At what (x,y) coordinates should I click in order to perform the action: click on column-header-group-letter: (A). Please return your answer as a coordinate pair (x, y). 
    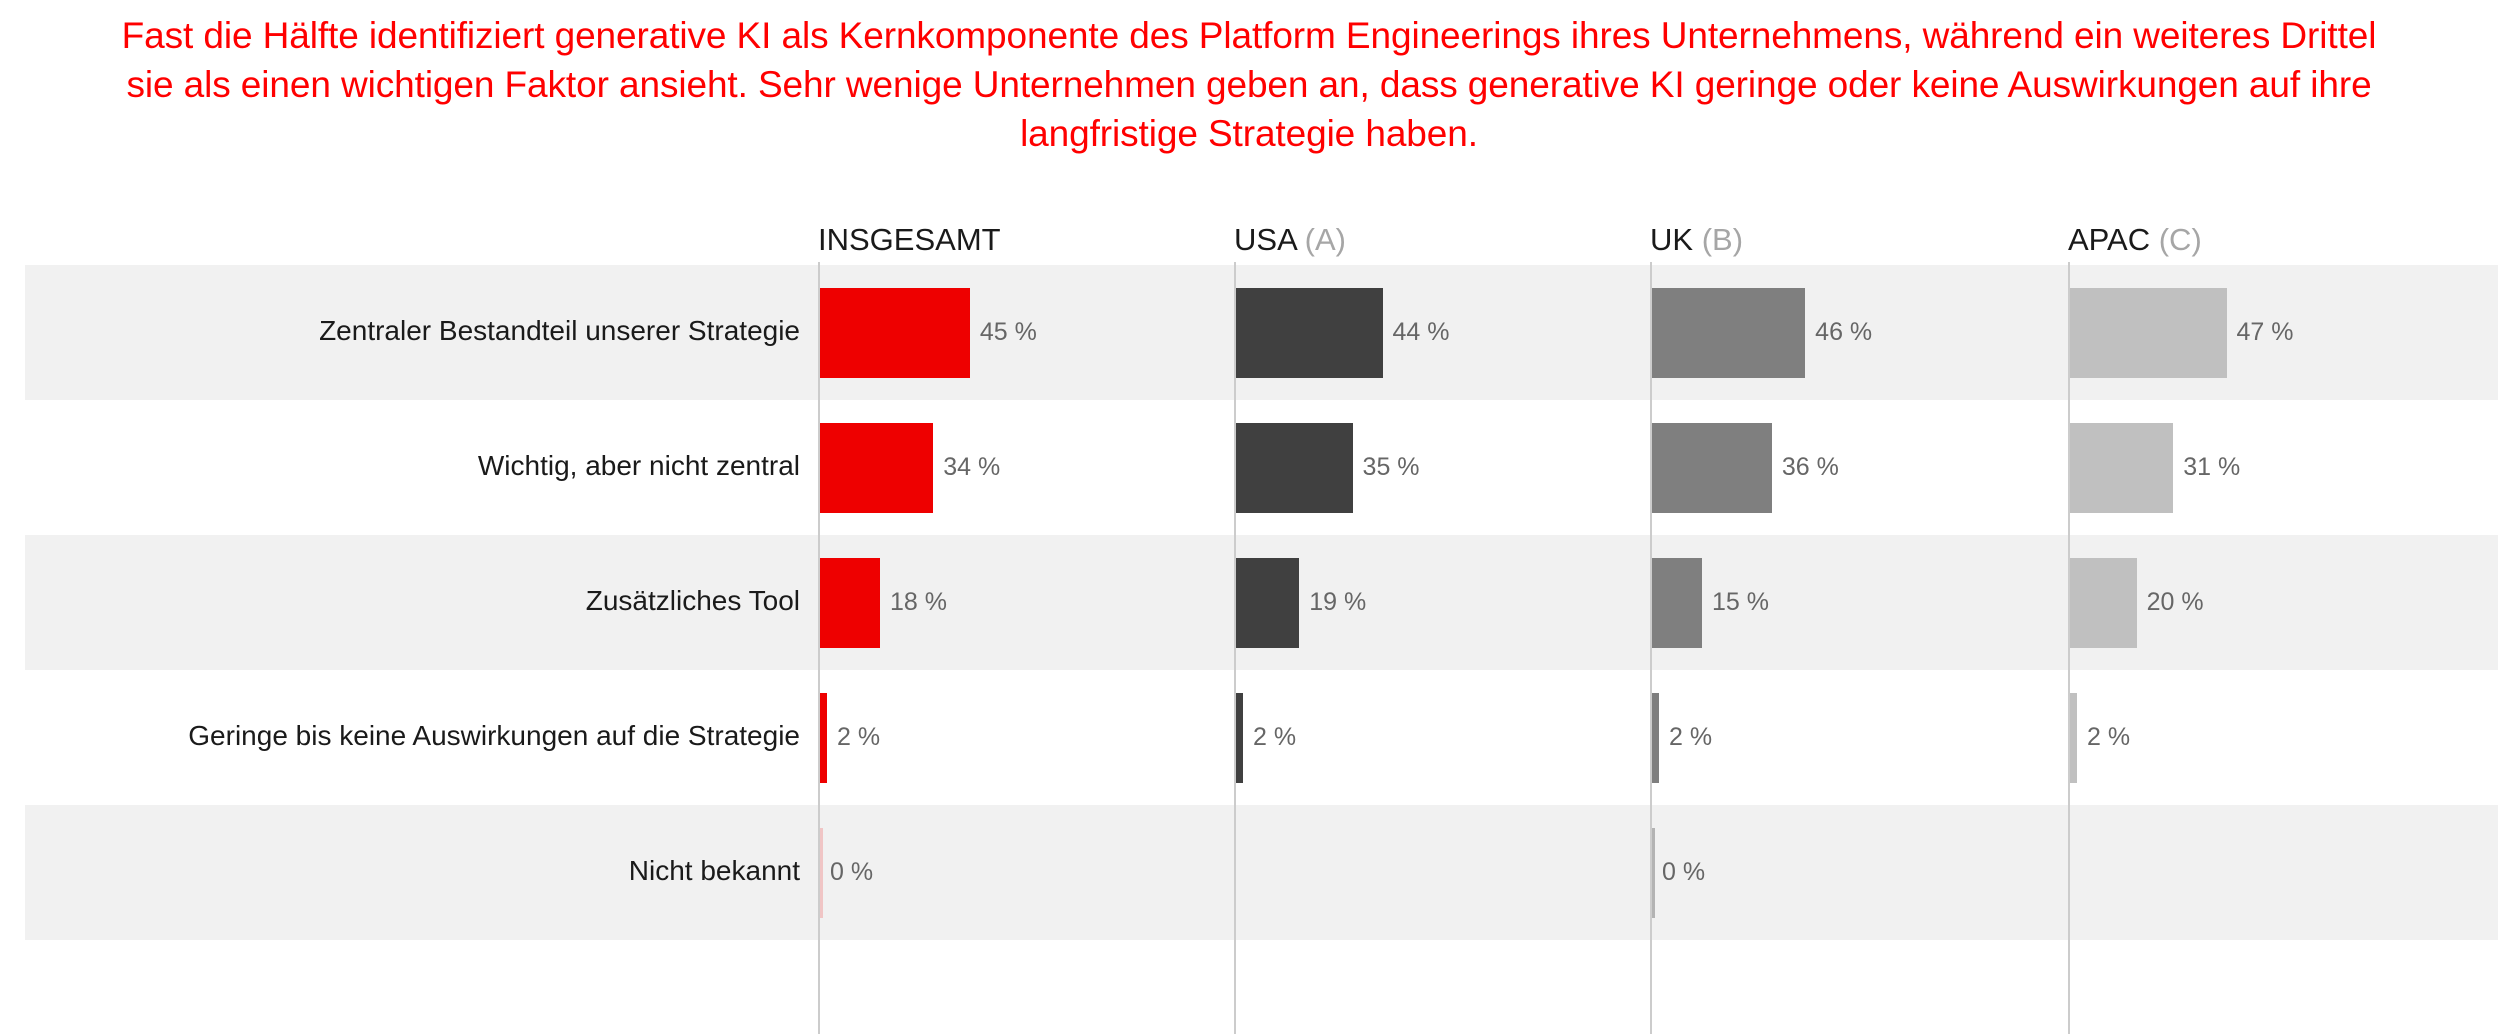
    Looking at the image, I should click on (1321, 239).